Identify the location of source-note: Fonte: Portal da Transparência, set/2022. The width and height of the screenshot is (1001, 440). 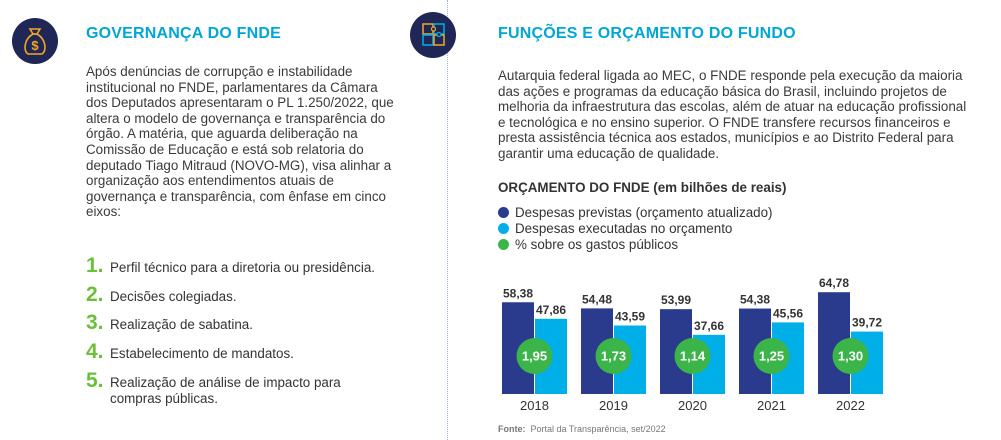
(582, 429).